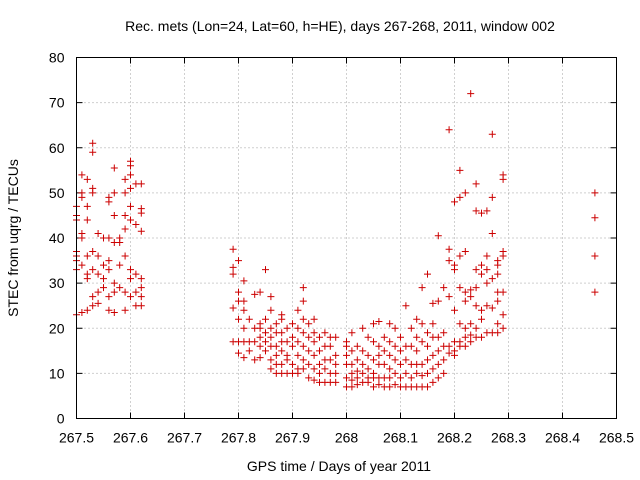  I want to click on y-tick-label: 50, so click(57, 193).